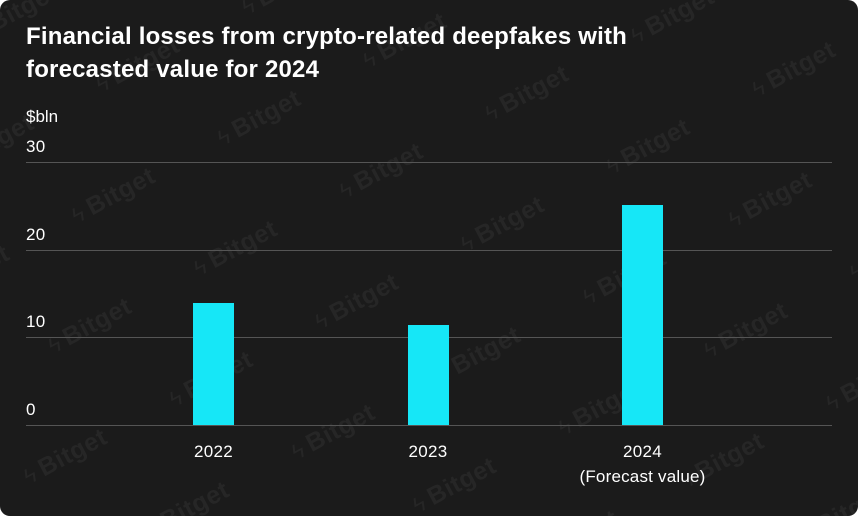  I want to click on x-tick-label-2022: 2022, so click(213, 451).